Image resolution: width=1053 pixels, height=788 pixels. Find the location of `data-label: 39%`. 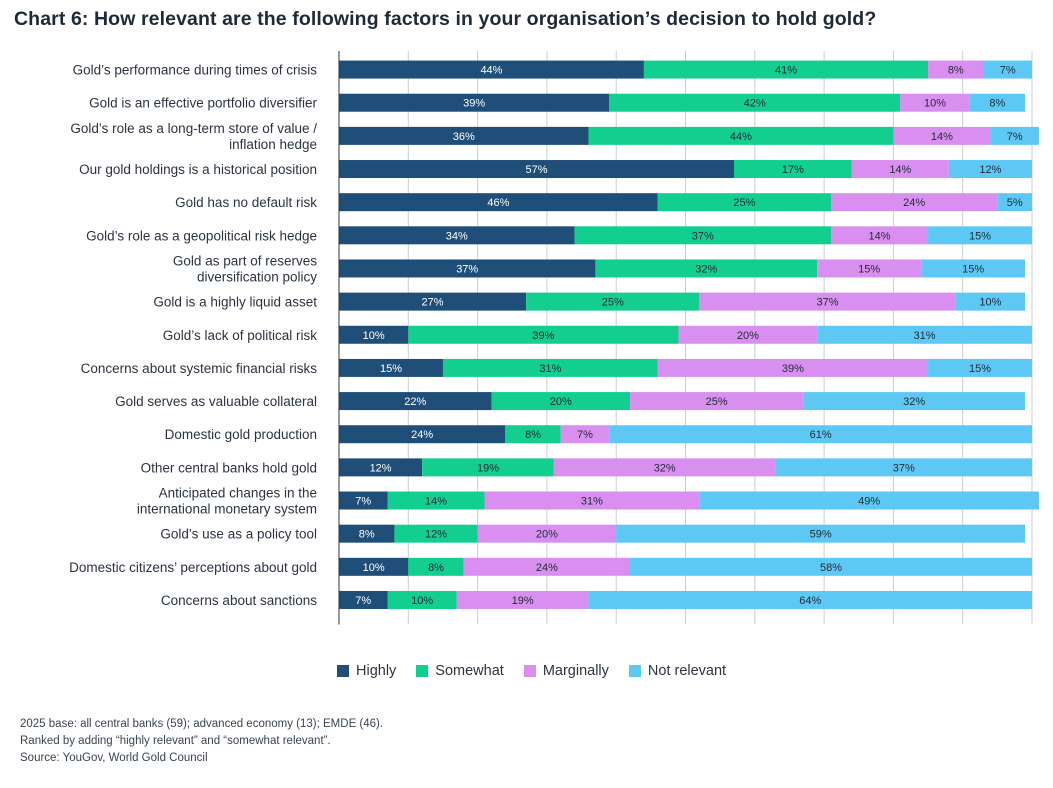

data-label: 39% is located at coordinates (793, 369).